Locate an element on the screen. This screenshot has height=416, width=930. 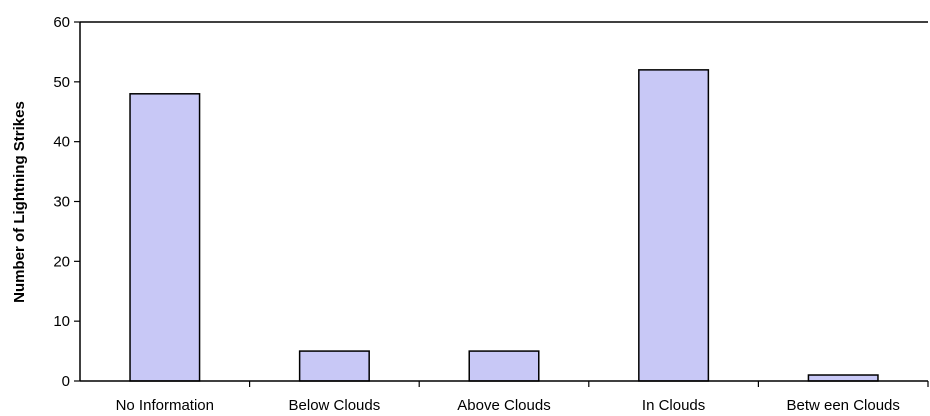
x-tick-label: No Information is located at coordinates (165, 405).